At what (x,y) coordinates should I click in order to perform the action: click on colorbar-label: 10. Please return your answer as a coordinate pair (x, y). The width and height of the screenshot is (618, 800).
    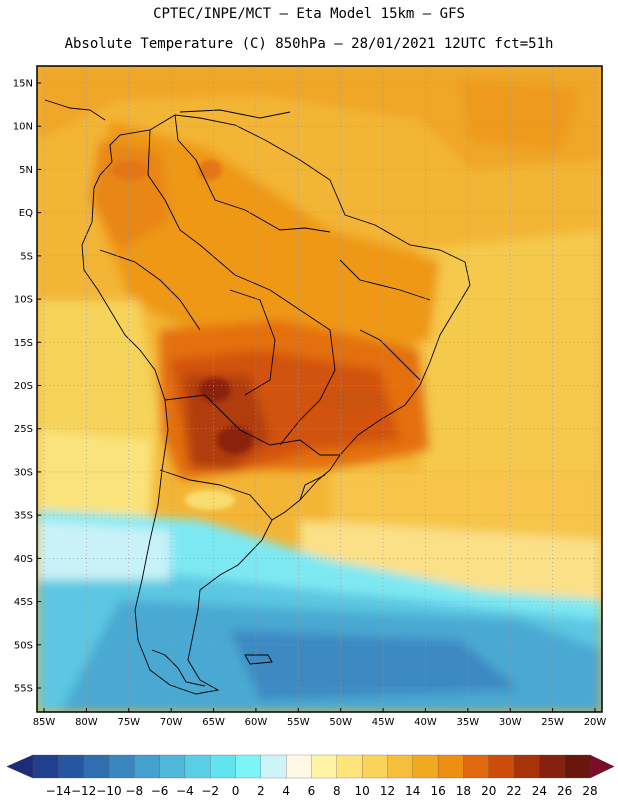
    Looking at the image, I should click on (361, 791).